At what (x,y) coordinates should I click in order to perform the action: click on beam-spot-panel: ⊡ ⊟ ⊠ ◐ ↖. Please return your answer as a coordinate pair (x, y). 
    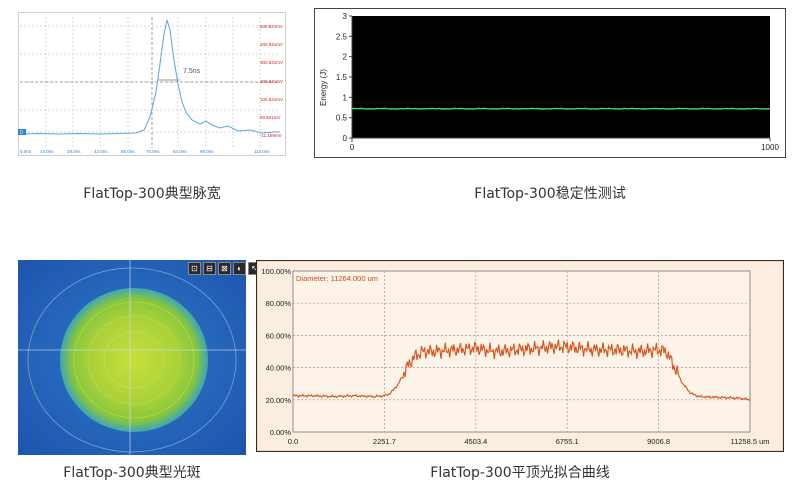
    Looking at the image, I should click on (139, 357).